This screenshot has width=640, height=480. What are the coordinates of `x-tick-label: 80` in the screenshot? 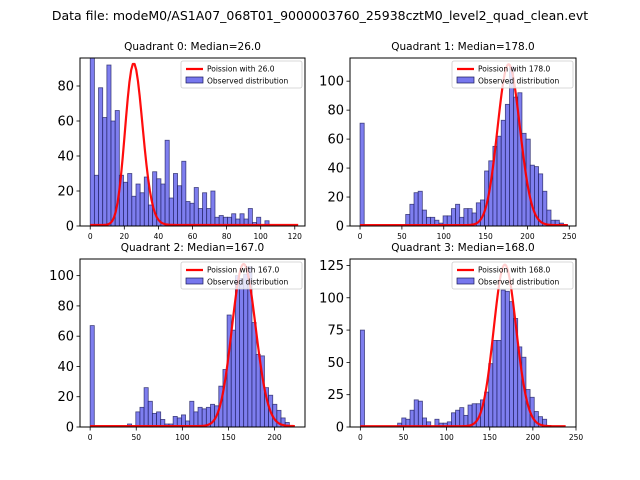 It's located at (227, 236).